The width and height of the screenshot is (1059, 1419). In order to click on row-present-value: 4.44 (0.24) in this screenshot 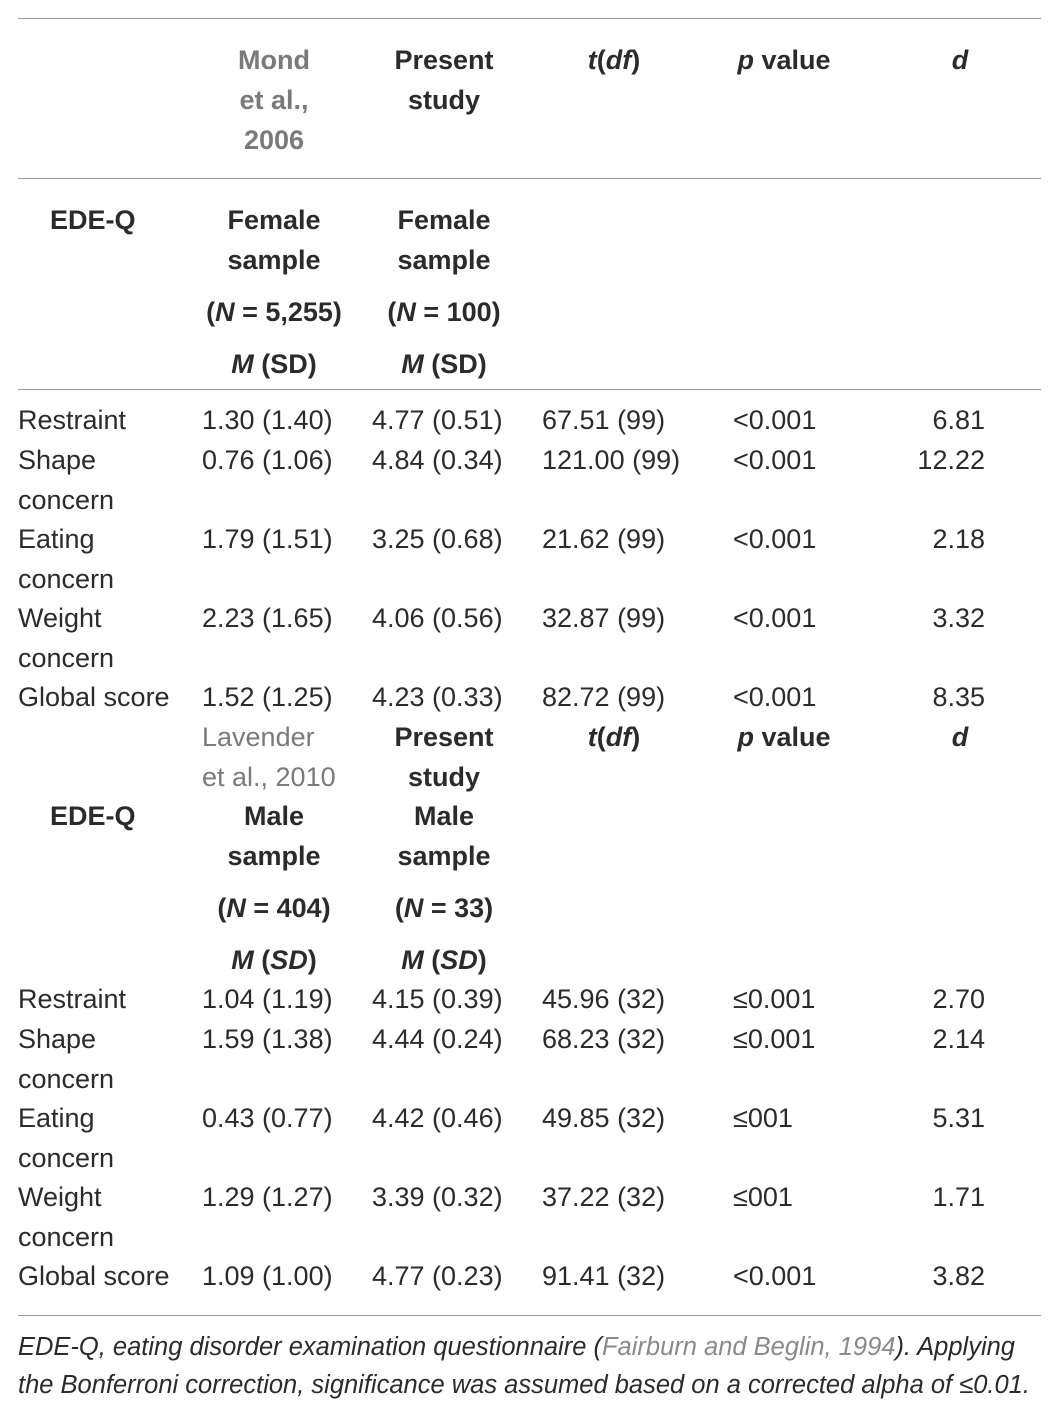, I will do `click(437, 1039)`.